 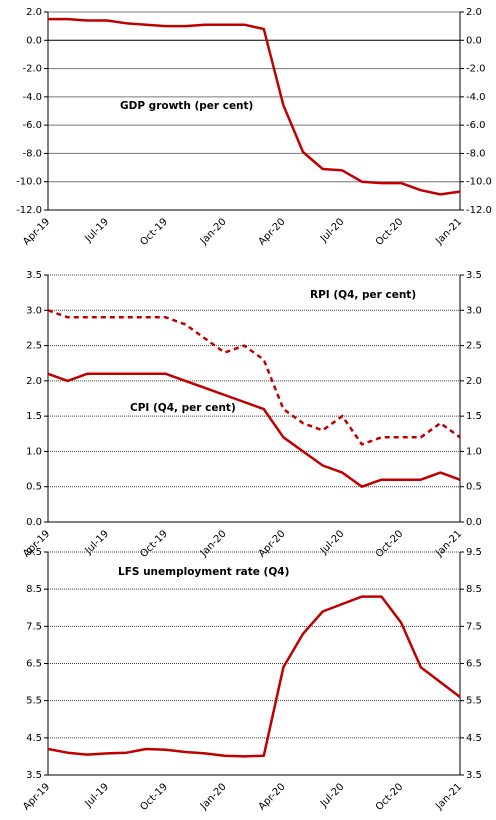 I want to click on y-tick-label: 8.5, so click(x=34, y=589).